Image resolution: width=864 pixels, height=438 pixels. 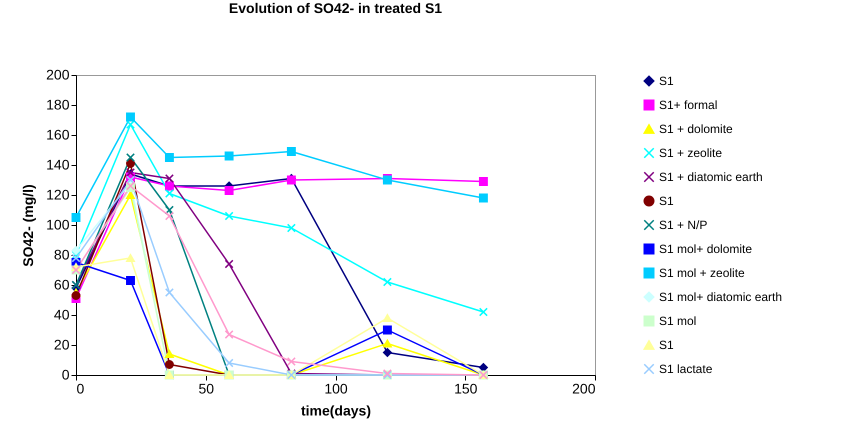 What do you see at coordinates (688, 105) in the screenshot?
I see `legend-label: S1+ formal` at bounding box center [688, 105].